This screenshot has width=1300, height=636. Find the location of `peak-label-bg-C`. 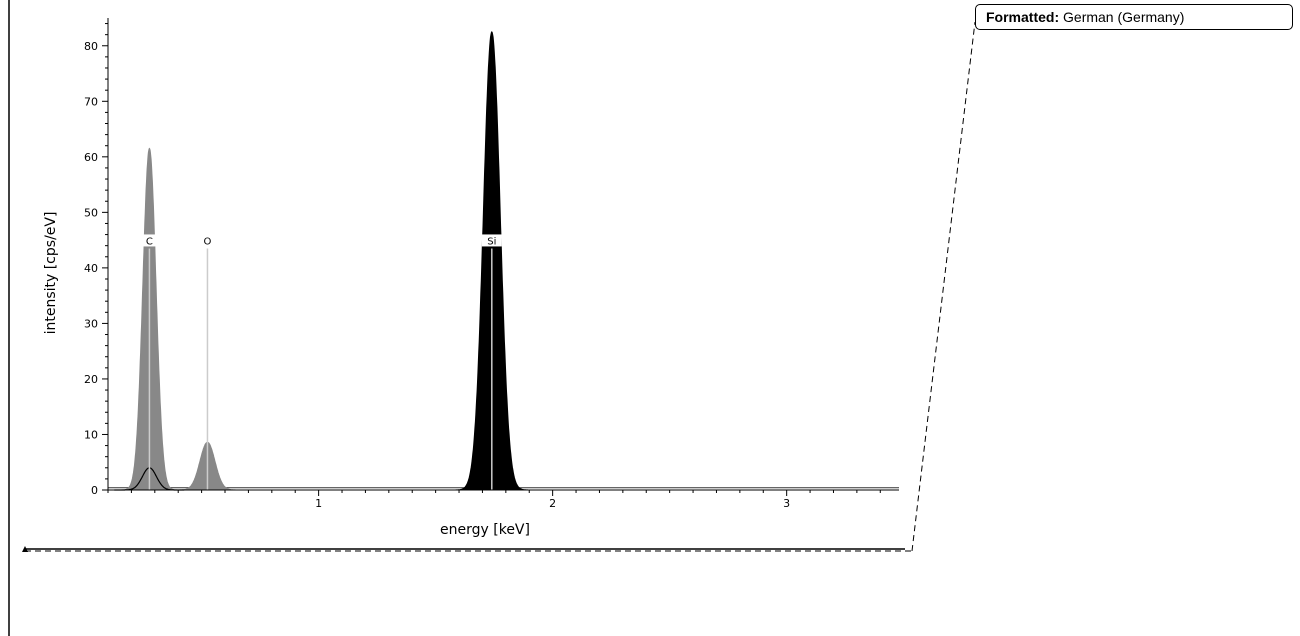

peak-label-bg-C is located at coordinates (149, 240).